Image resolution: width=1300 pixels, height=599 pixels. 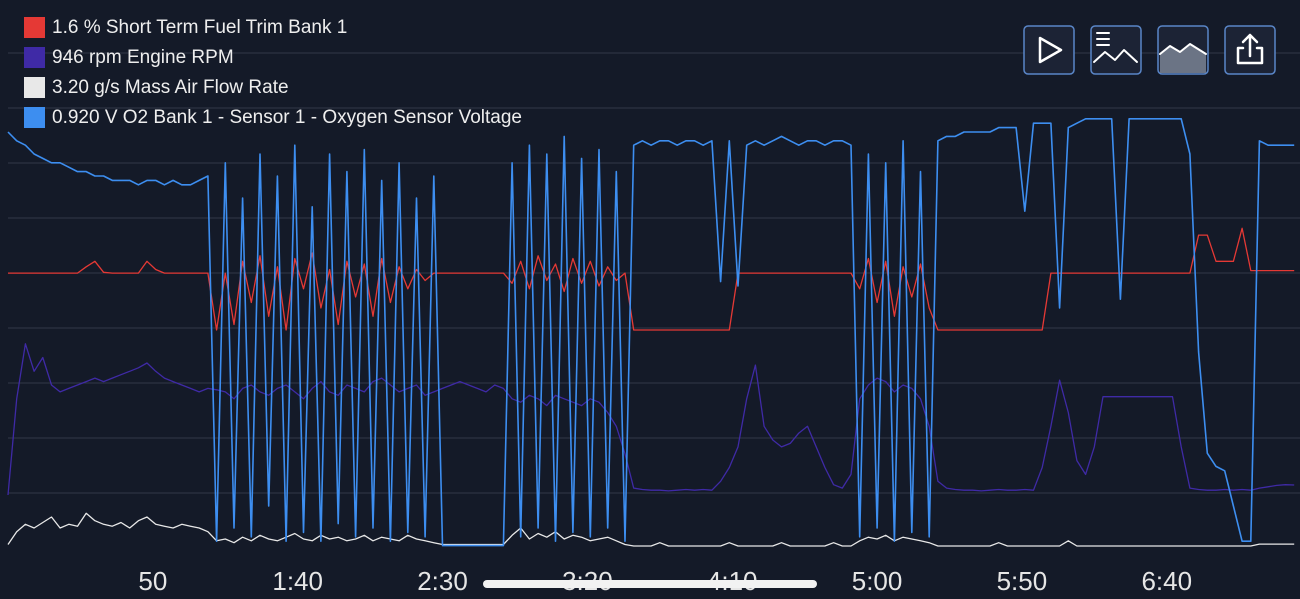 I want to click on legend-label: 1.6 % Short Term Fuel Trim Bank 1, so click(x=199, y=27).